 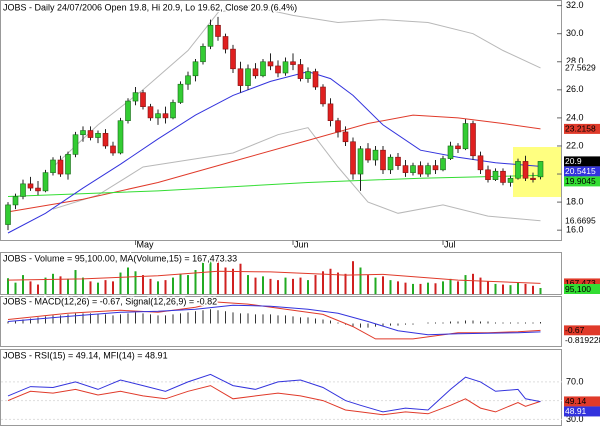 What do you see at coordinates (580, 129) in the screenshot?
I see `value-tag: 23.2158` at bounding box center [580, 129].